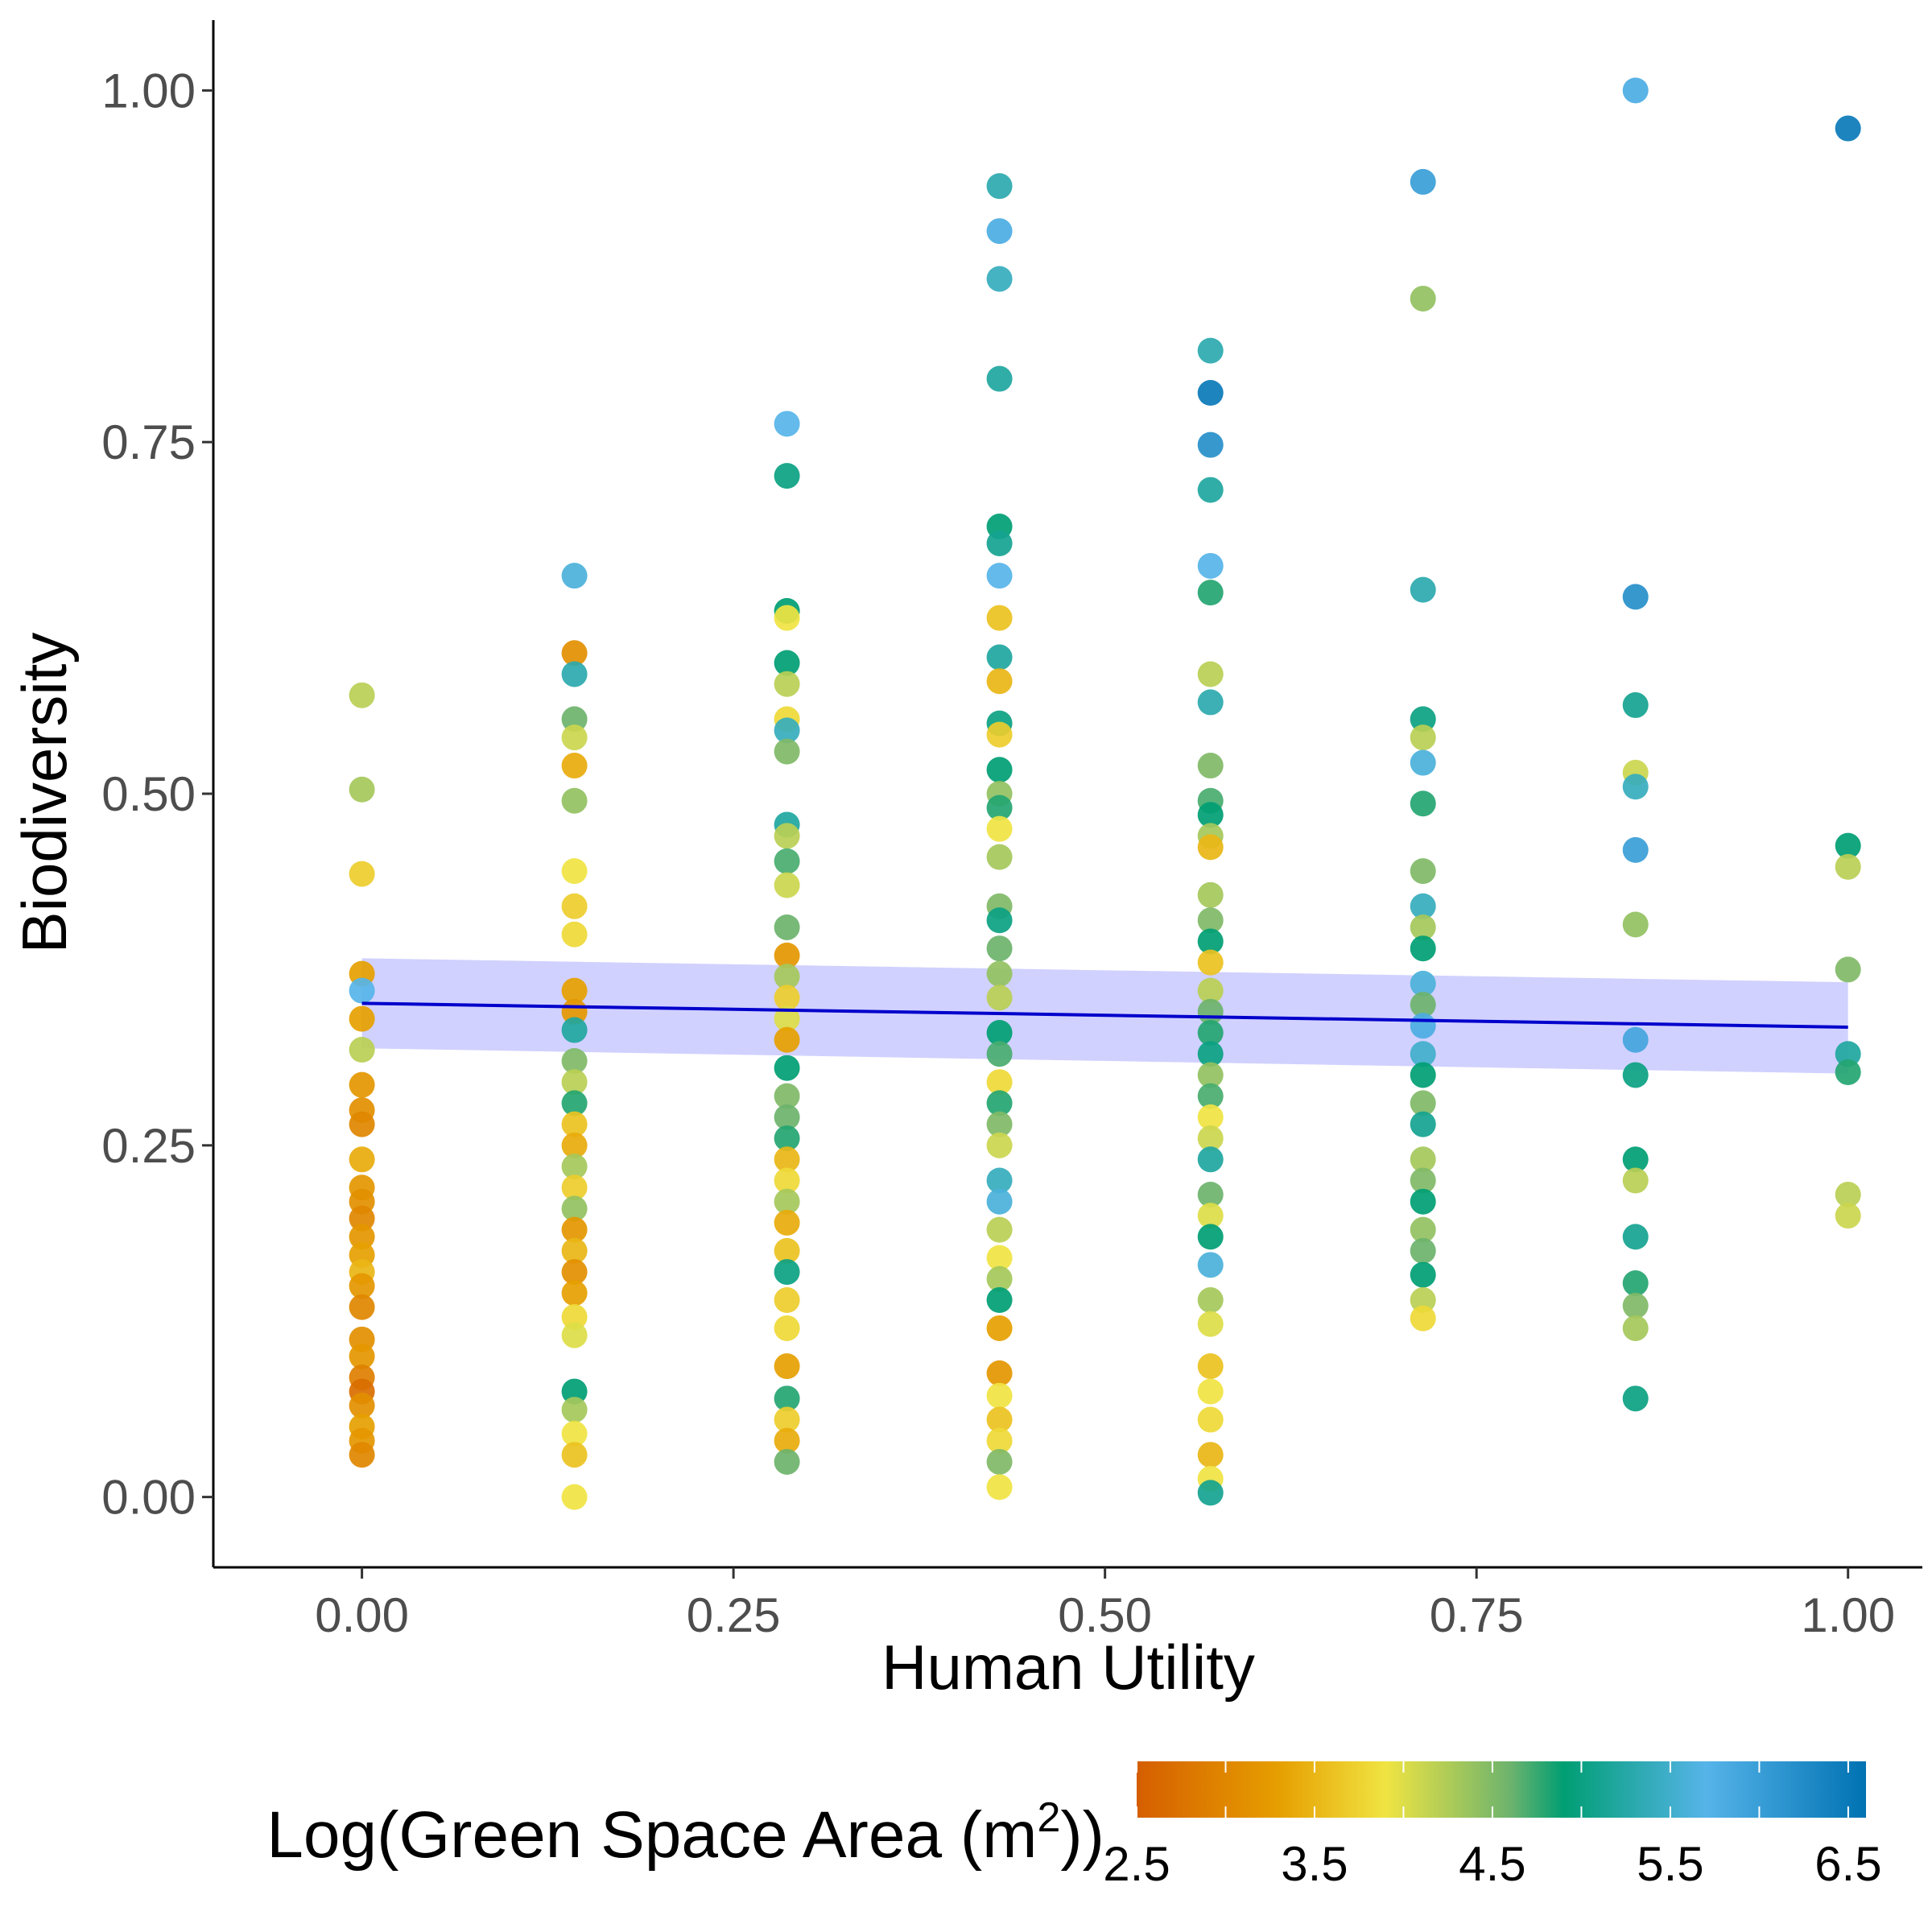 Image resolution: width=1932 pixels, height=1932 pixels. Describe the element at coordinates (1848, 1615) in the screenshot. I see `x-tick-label: 1.00` at that location.